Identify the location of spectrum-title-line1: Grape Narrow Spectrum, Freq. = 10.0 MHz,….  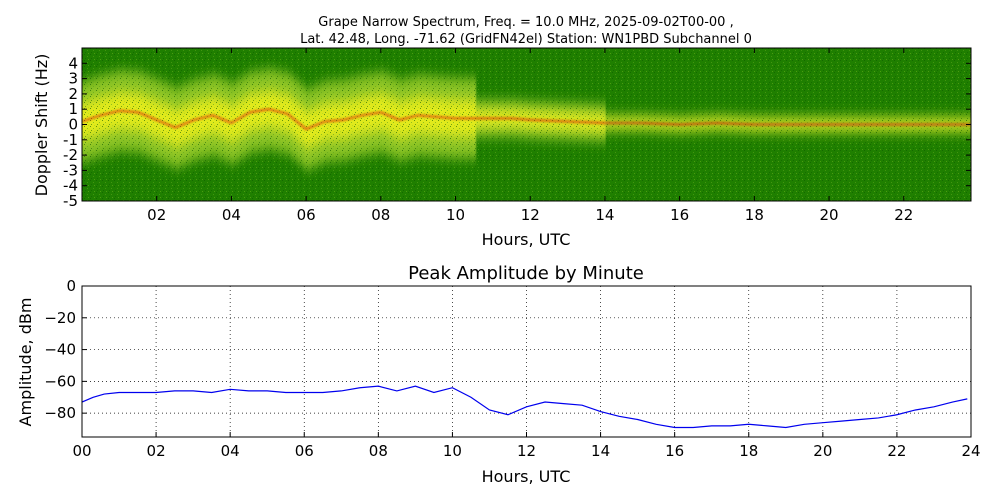
(525, 22).